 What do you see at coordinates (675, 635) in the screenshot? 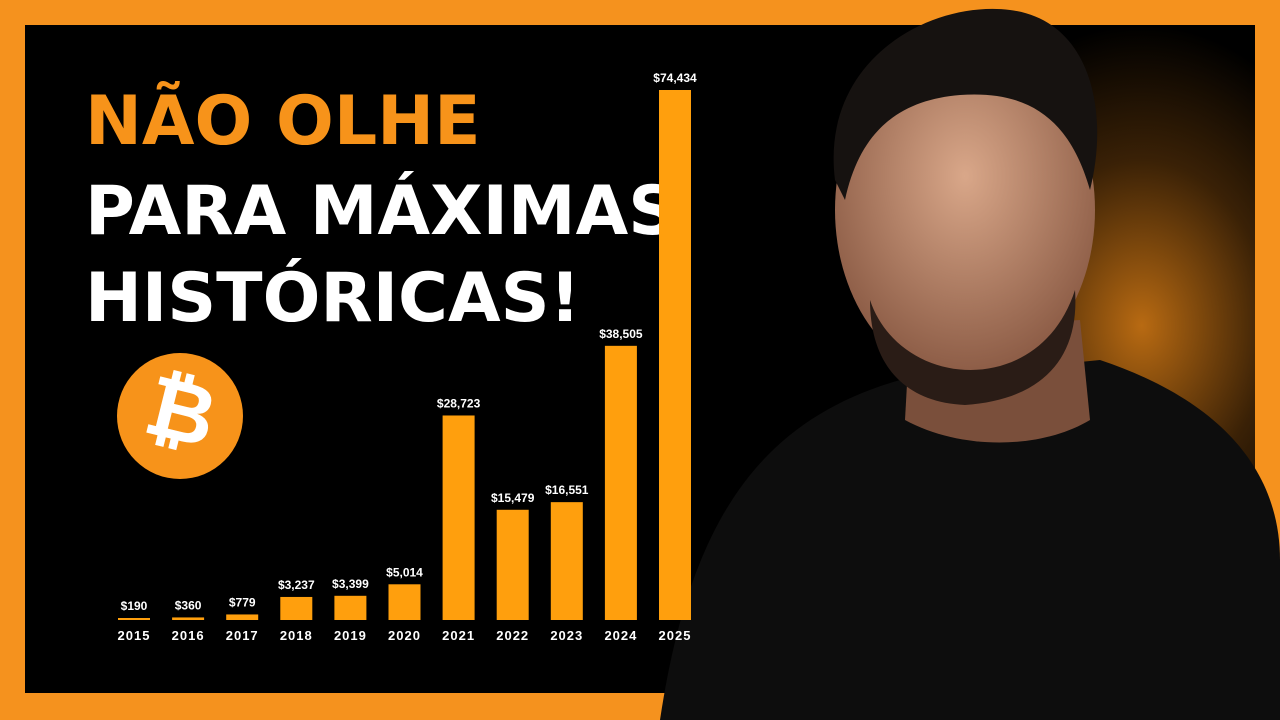
I see `x-tick-label: 2025` at bounding box center [675, 635].